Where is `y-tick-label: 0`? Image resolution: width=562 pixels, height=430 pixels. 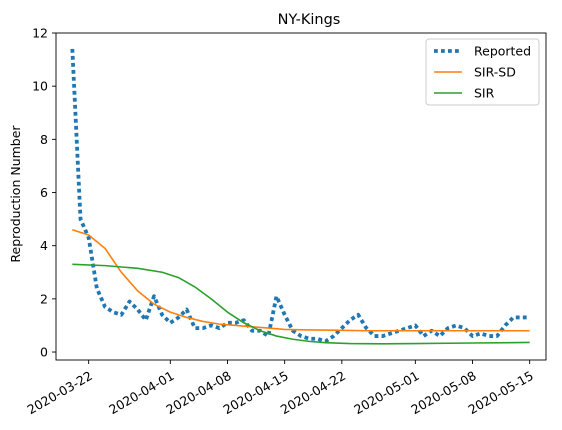 y-tick-label: 0 is located at coordinates (44, 352).